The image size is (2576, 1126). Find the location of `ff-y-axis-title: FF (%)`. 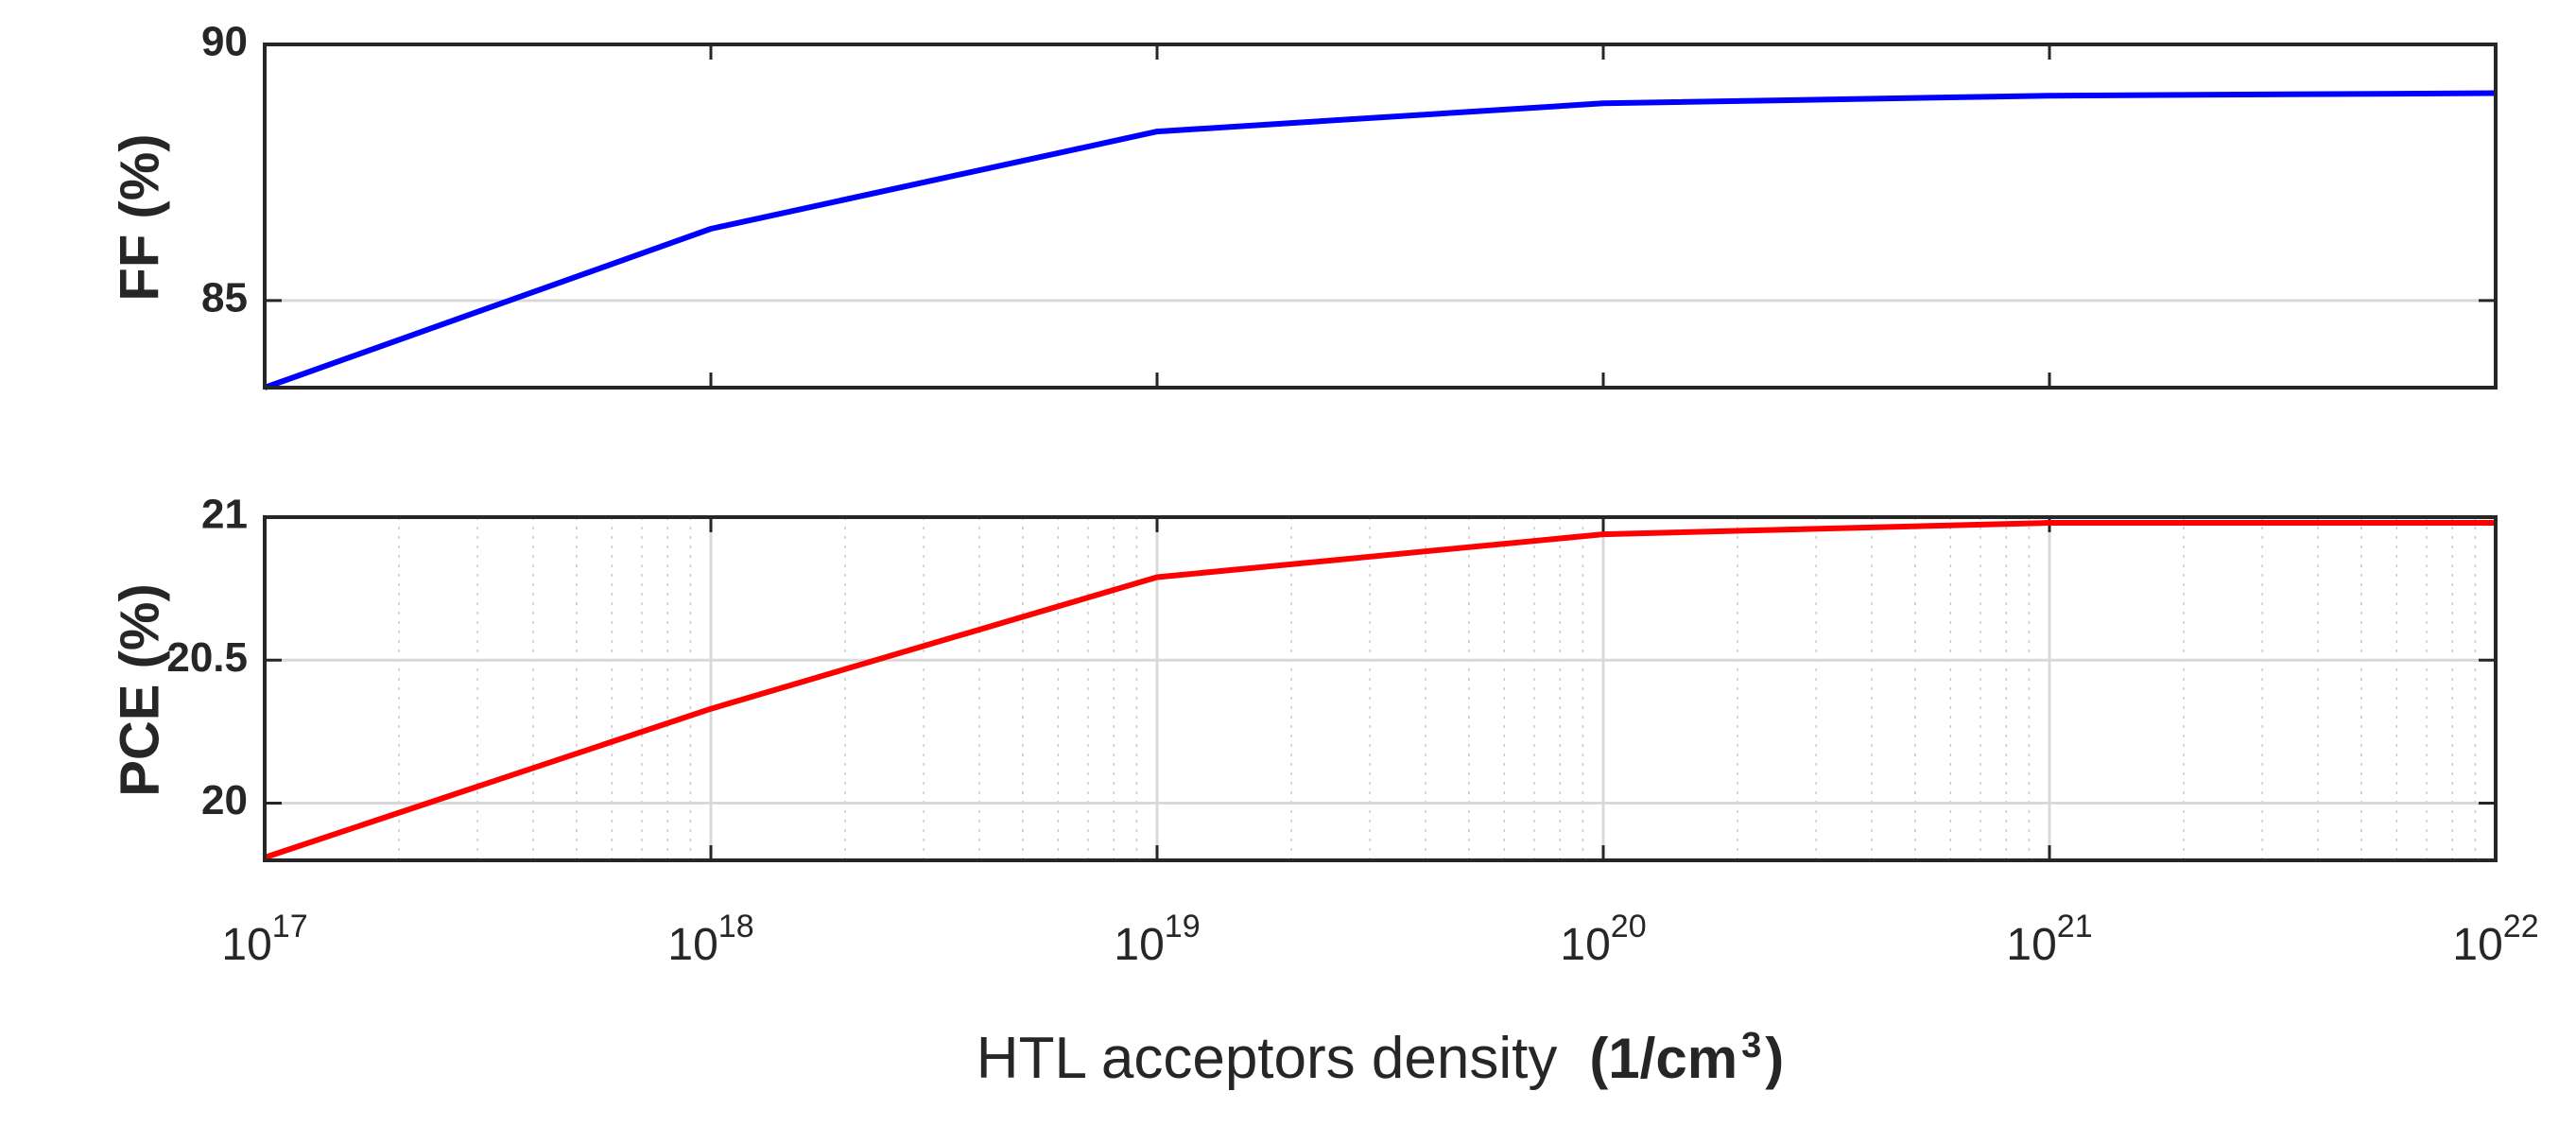

ff-y-axis-title: FF (%) is located at coordinates (140, 217).